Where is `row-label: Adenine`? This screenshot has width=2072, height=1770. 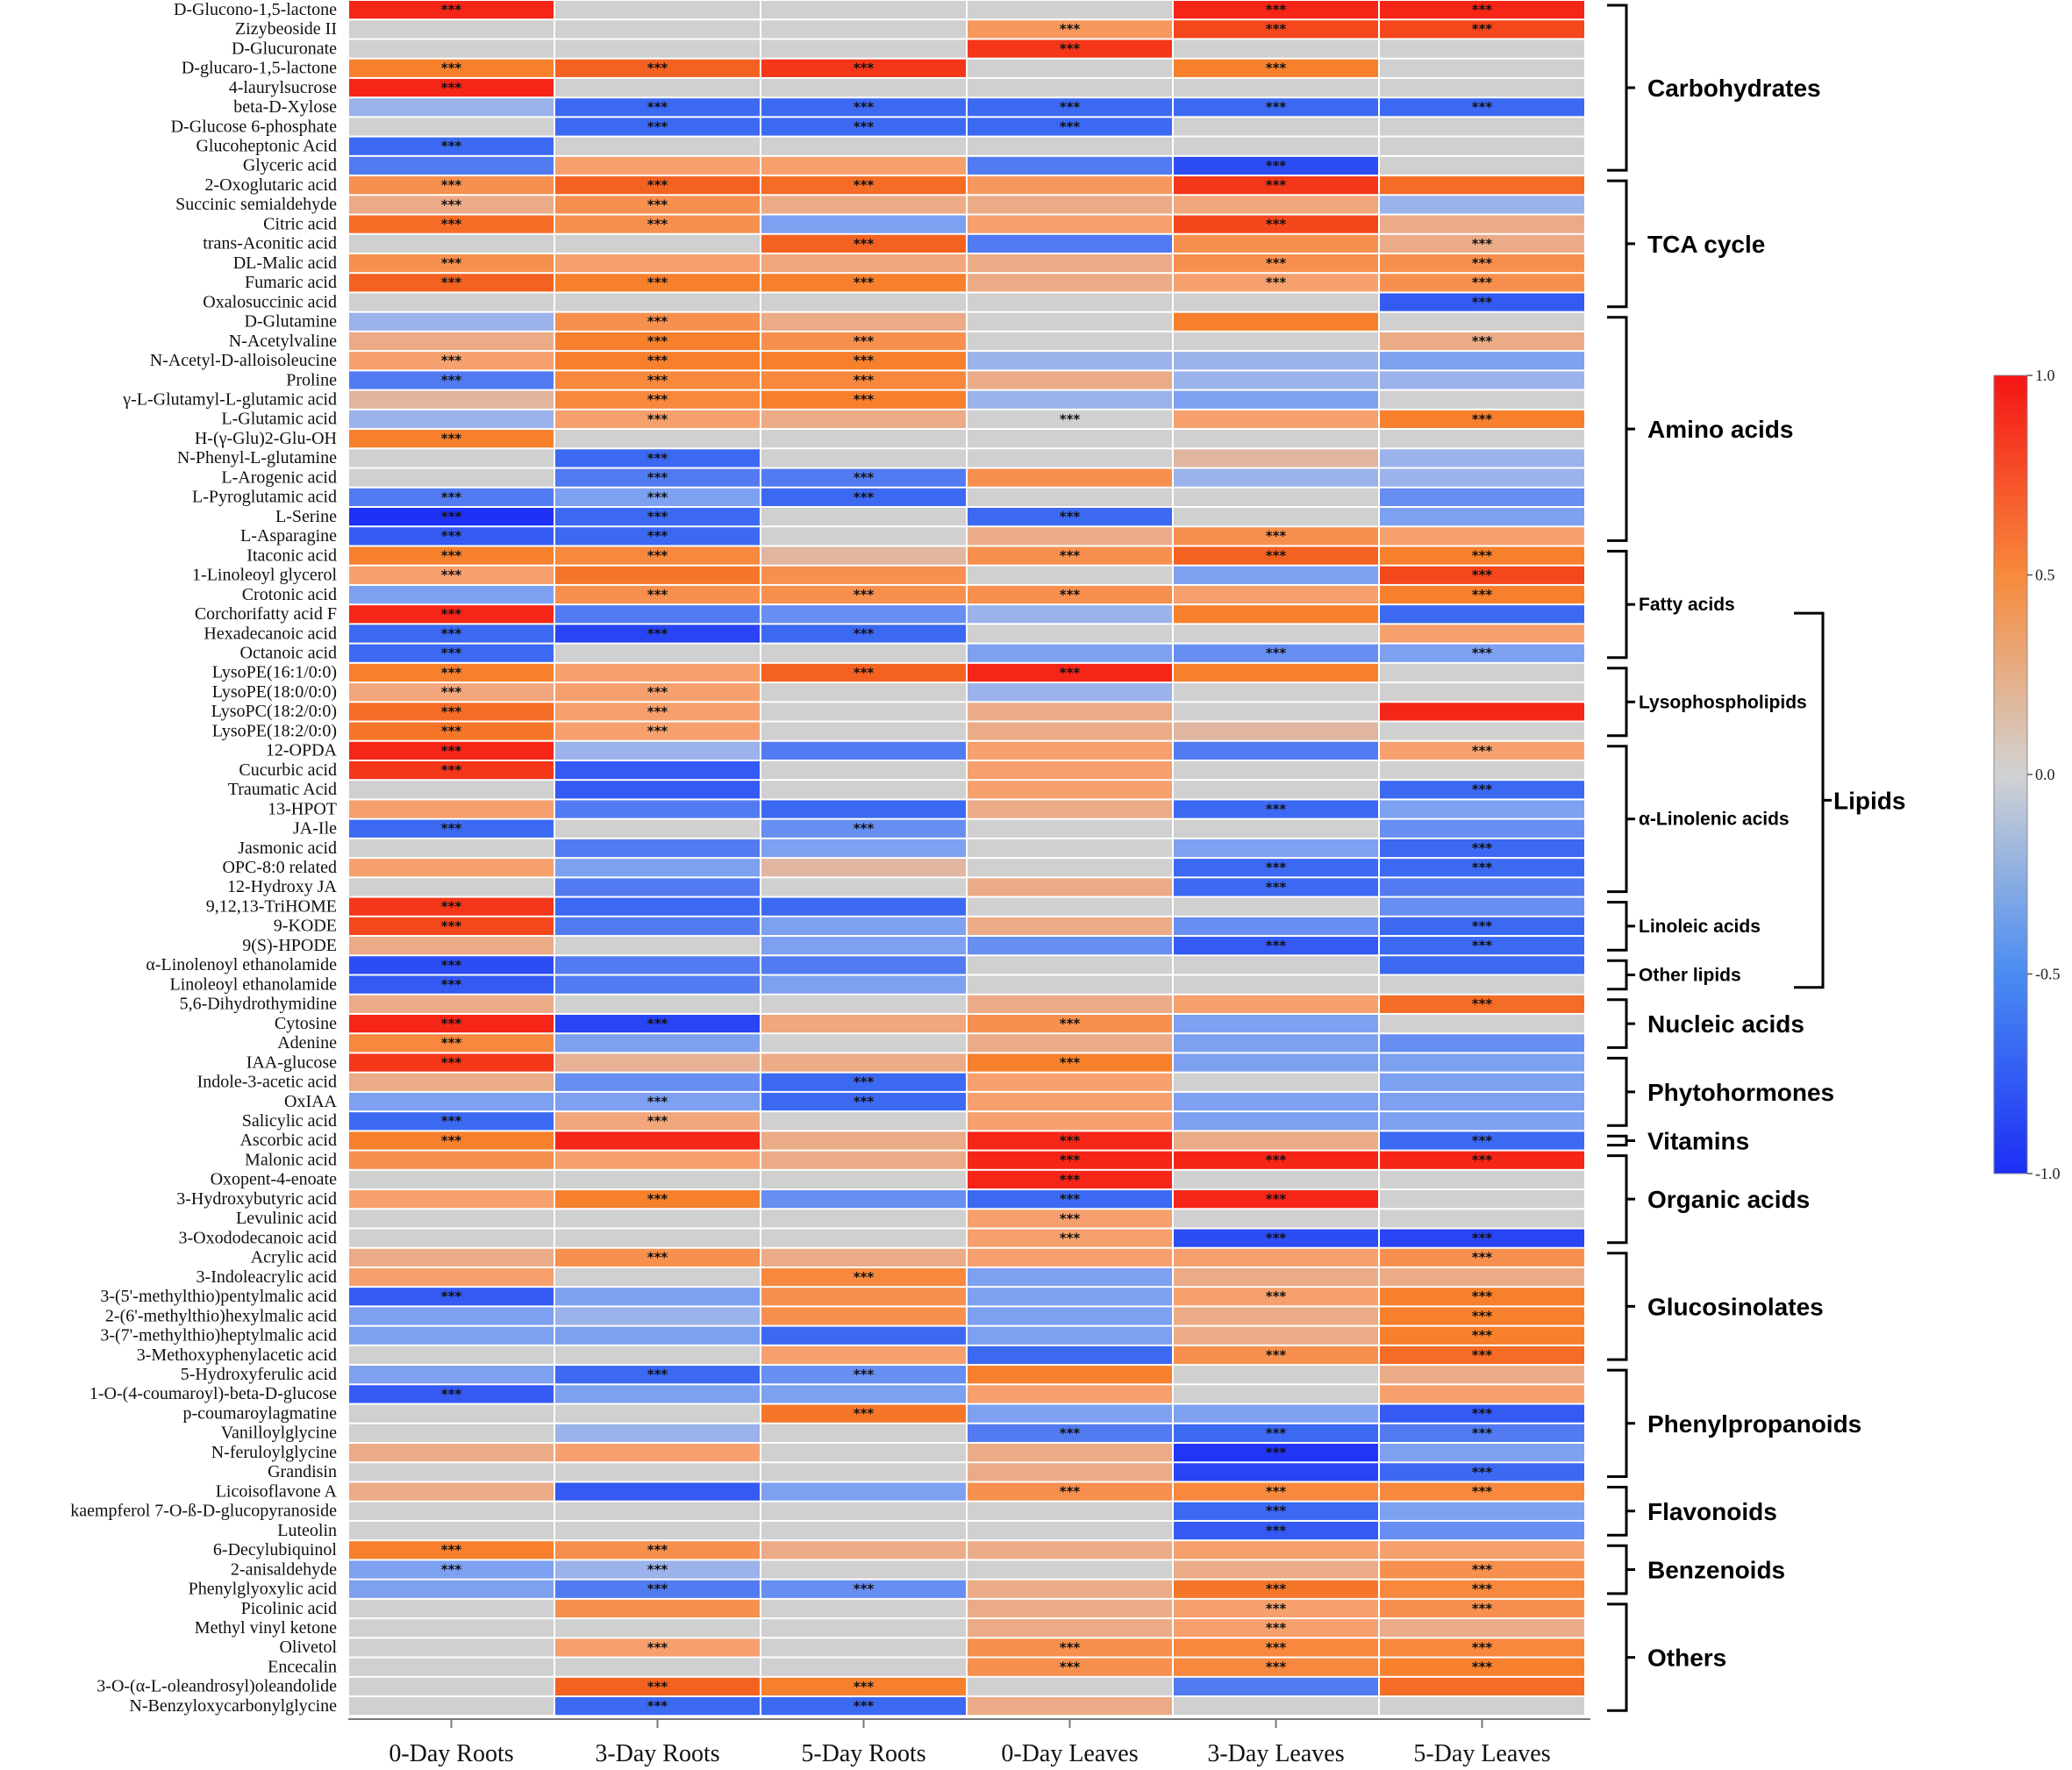 row-label: Adenine is located at coordinates (307, 1043).